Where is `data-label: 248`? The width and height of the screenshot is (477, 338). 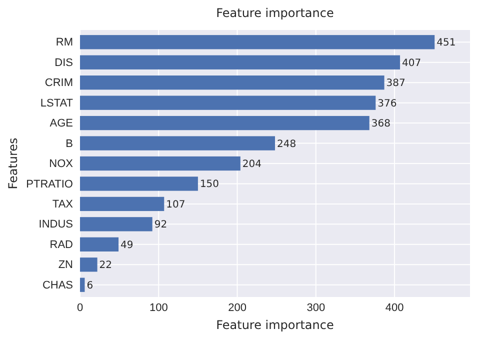 data-label: 248 is located at coordinates (286, 144).